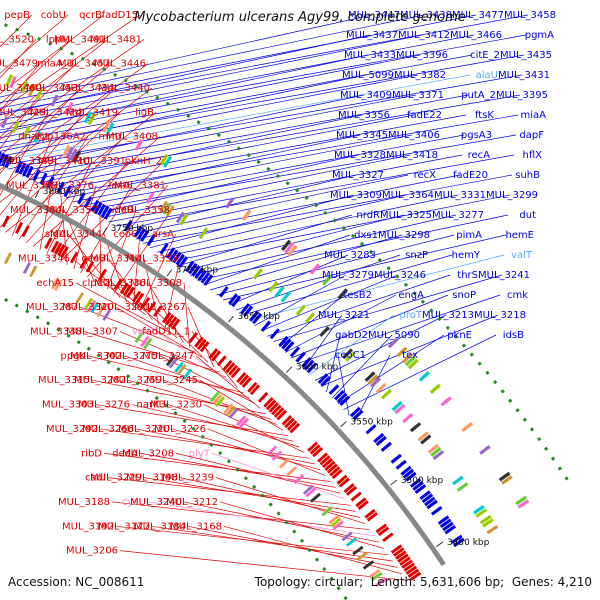 Image resolution: width=600 pixels, height=600 pixels. Describe the element at coordinates (422, 55) in the screenshot. I see `right-gene-label: MUL_3396` at that location.